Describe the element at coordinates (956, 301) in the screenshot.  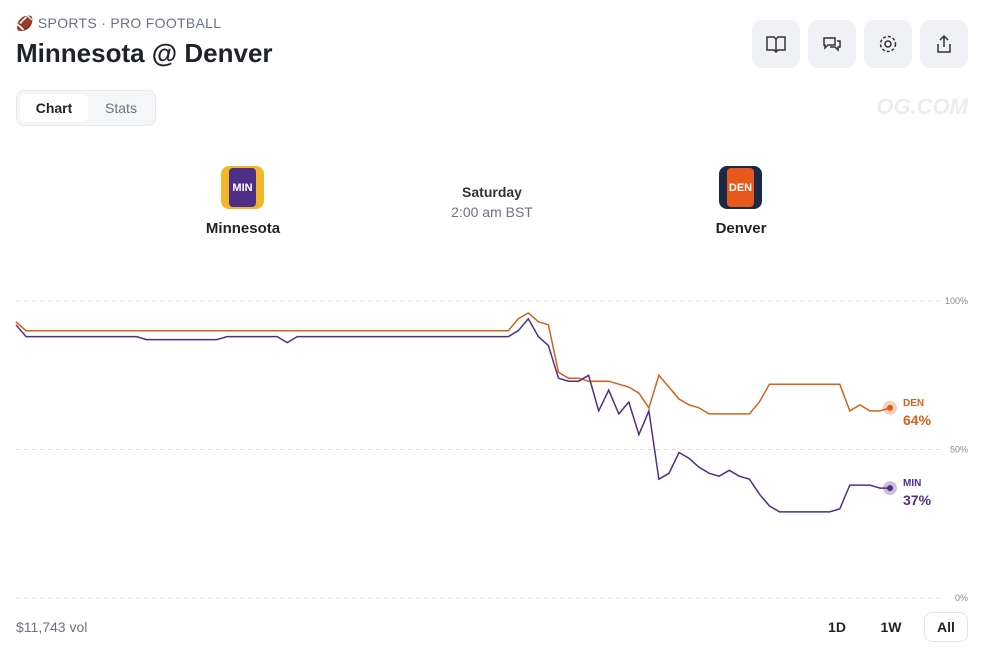
I see `y-tick-label: 100%` at that location.